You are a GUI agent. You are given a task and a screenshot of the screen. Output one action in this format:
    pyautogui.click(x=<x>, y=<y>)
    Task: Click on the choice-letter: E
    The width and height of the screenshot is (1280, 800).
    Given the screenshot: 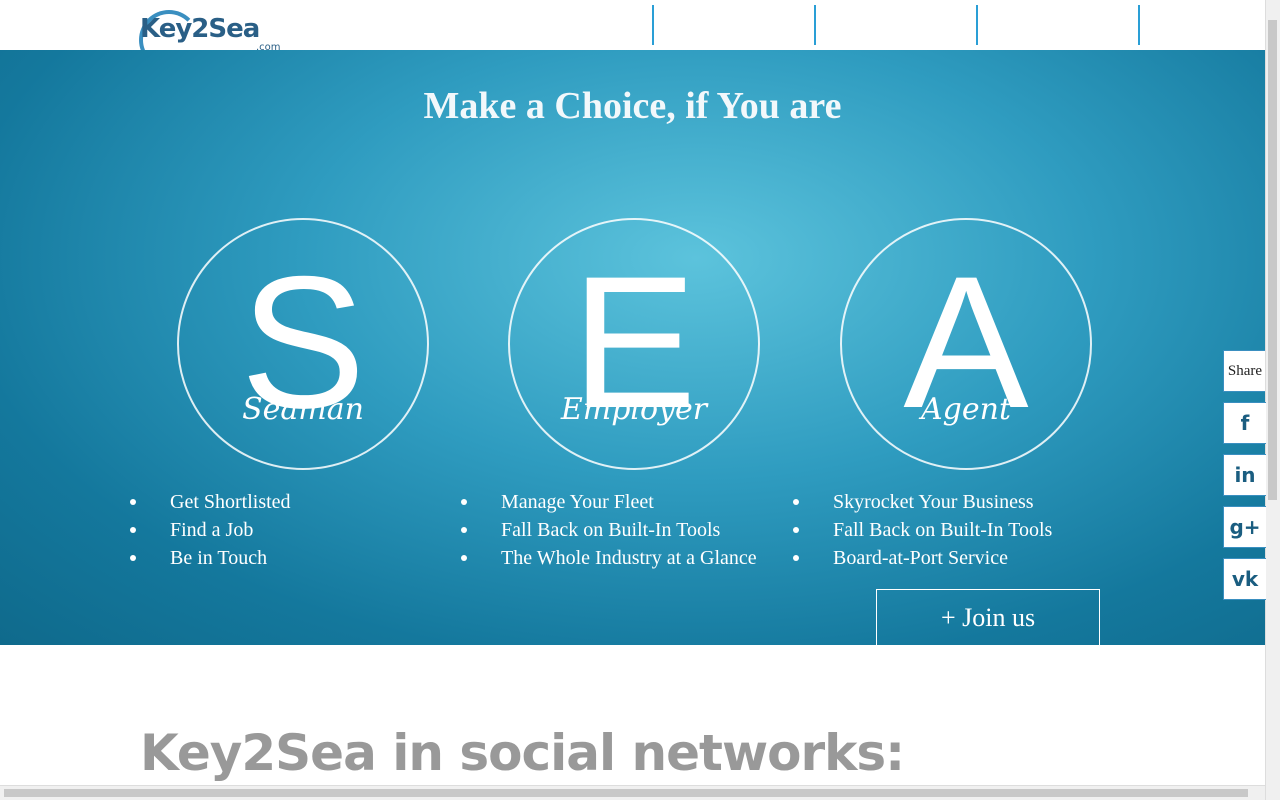 What is the action you would take?
    pyautogui.click(x=634, y=342)
    